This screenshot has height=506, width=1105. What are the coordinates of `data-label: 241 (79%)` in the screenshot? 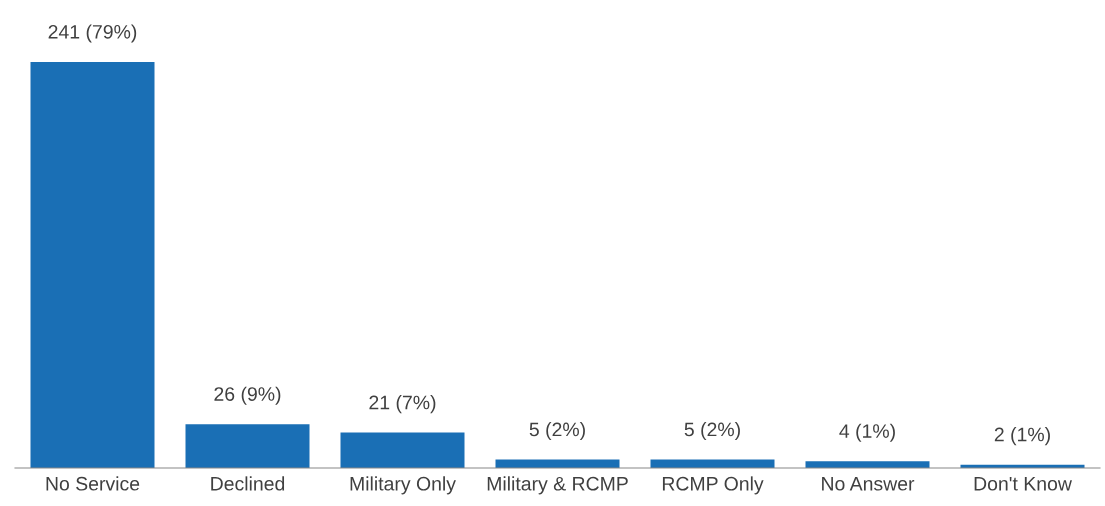 It's located at (92, 33).